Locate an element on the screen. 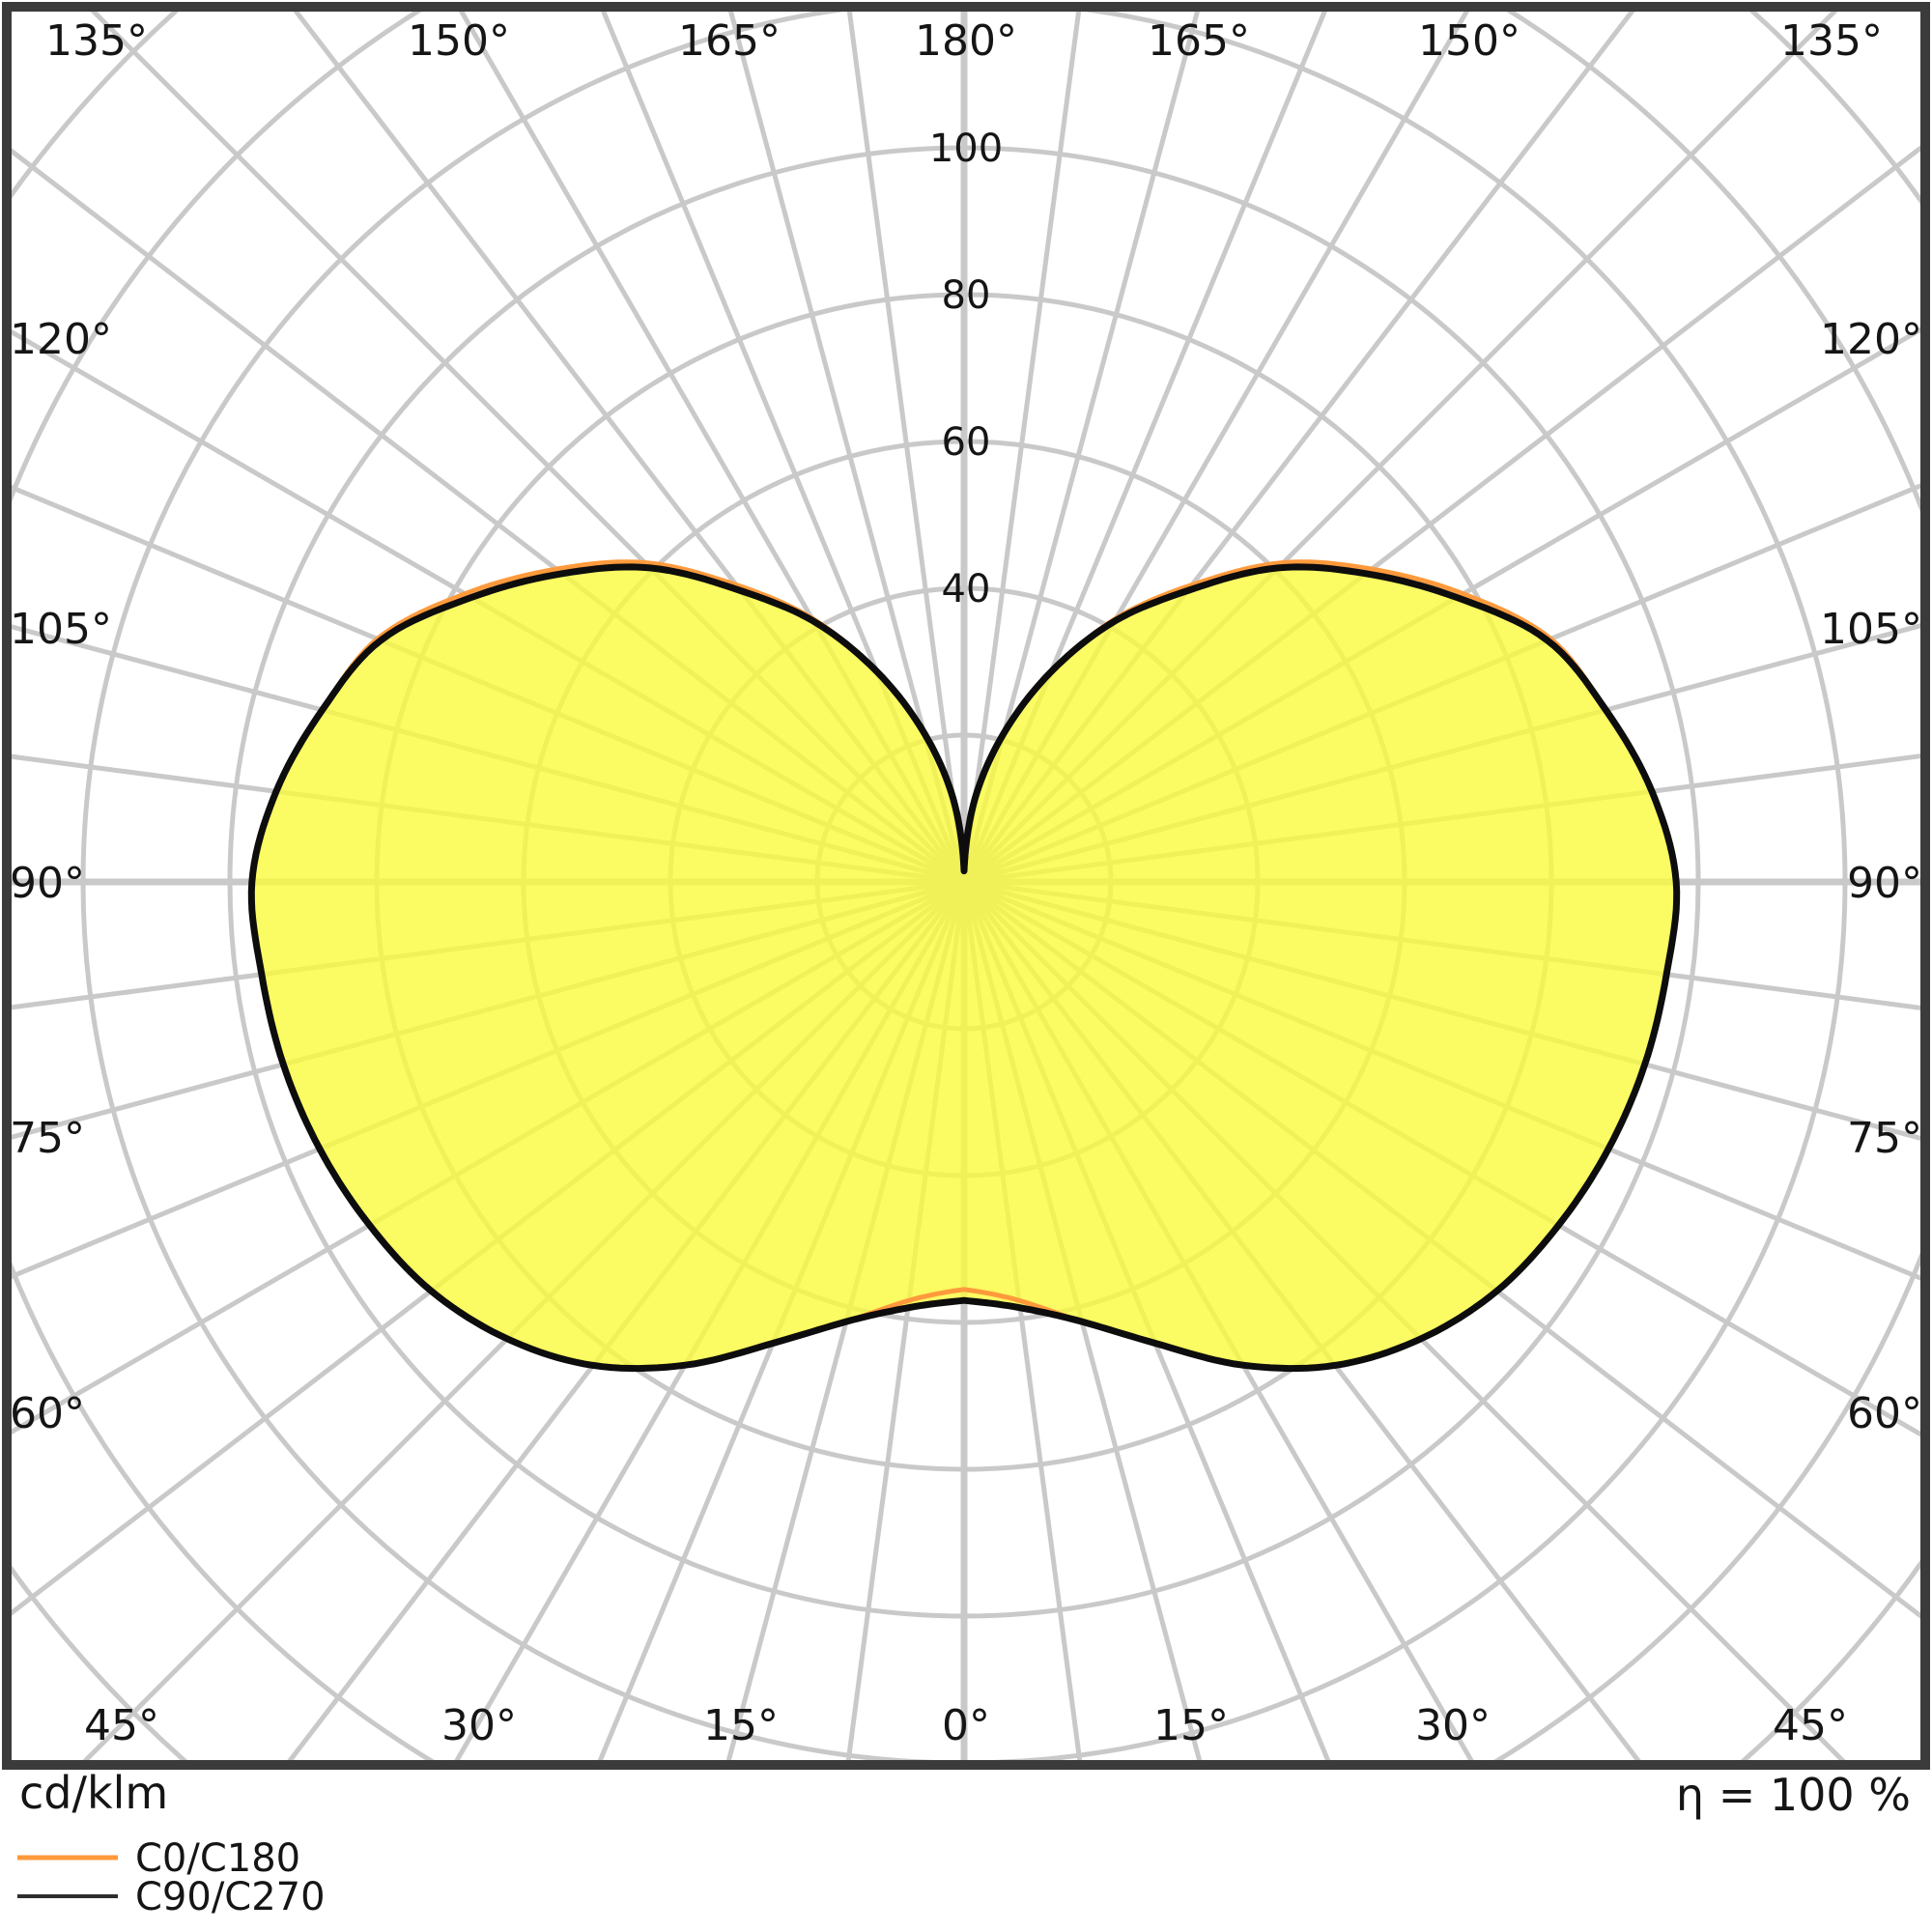 The image size is (1932, 1932). efficiency-label: η = 100 % is located at coordinates (1793, 1795).